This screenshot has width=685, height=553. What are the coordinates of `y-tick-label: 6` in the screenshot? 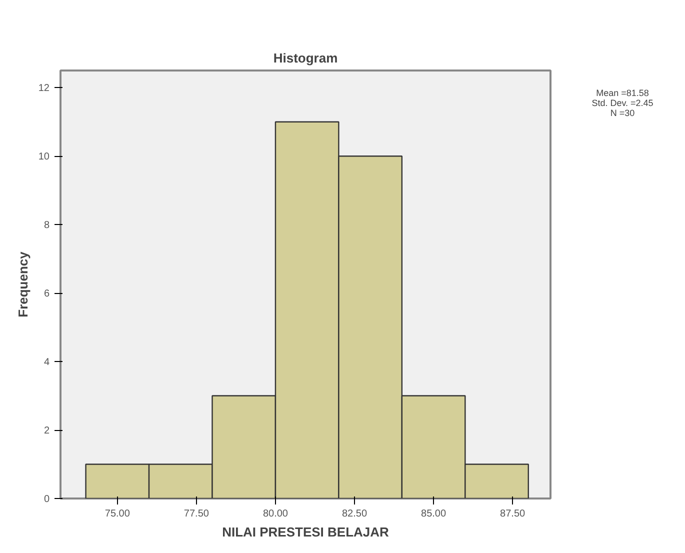 It's located at (47, 294).